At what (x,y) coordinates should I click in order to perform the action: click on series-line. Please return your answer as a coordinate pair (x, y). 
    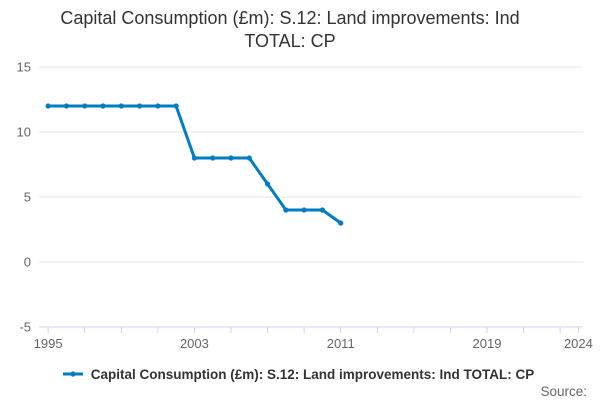
    Looking at the image, I should click on (194, 164).